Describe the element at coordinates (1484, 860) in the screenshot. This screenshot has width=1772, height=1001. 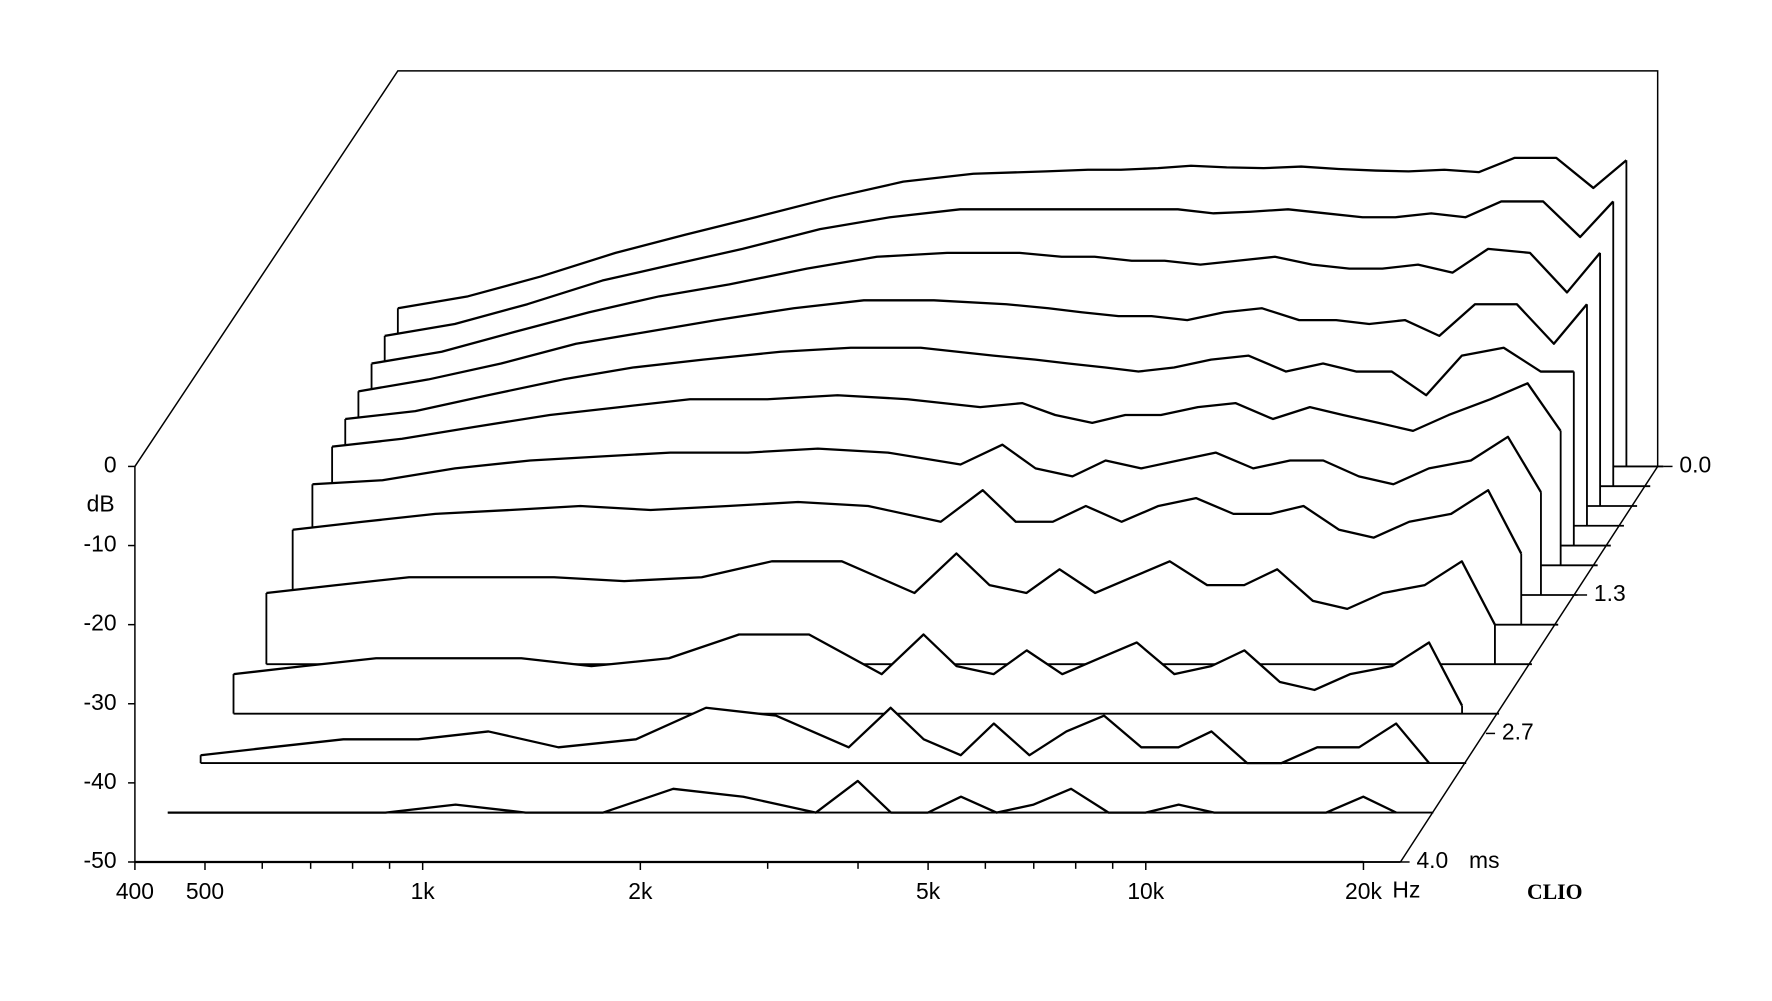
I see `z-unit: ms` at that location.